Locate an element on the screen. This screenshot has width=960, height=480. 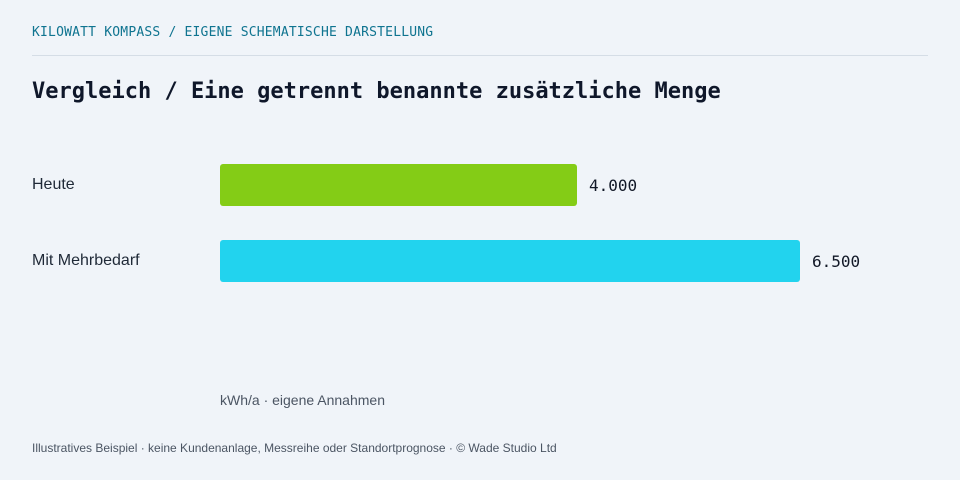
value-label: 6.500 is located at coordinates (836, 261).